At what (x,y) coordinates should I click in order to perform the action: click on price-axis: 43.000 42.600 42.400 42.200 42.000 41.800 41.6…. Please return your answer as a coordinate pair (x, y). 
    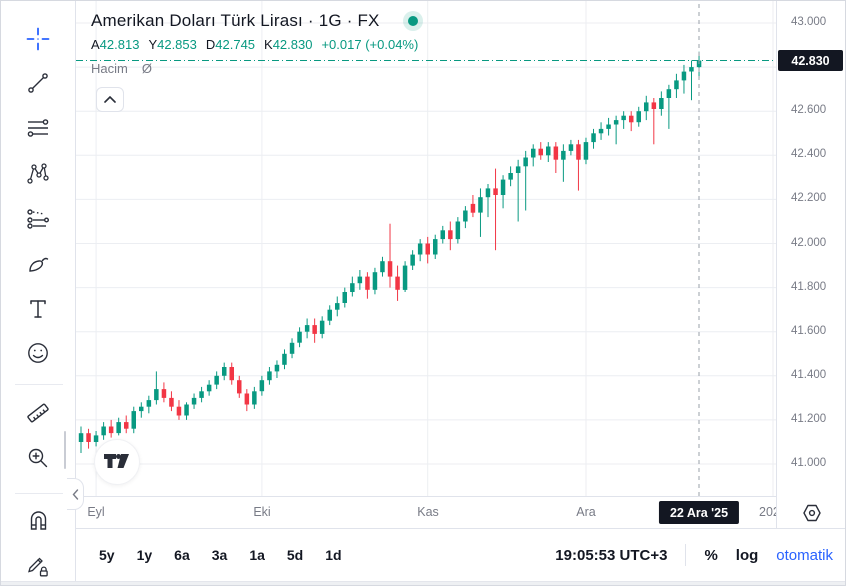
    Looking at the image, I should click on (810, 265).